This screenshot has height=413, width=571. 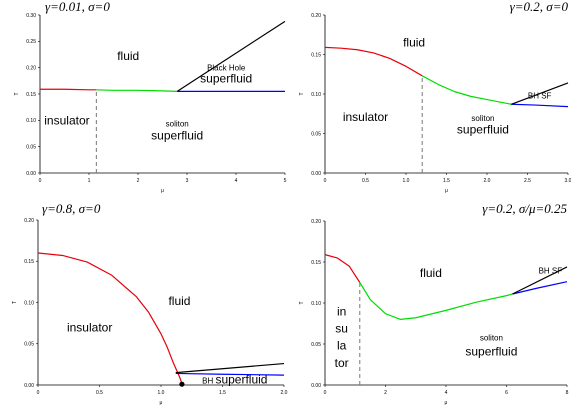 What do you see at coordinates (342, 346) in the screenshot?
I see `chart-4-region-label: la` at bounding box center [342, 346].